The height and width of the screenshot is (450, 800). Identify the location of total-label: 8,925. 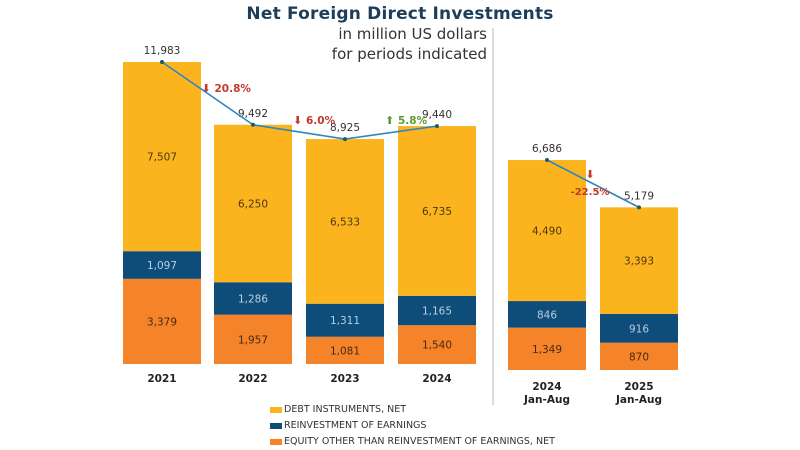
(345, 128).